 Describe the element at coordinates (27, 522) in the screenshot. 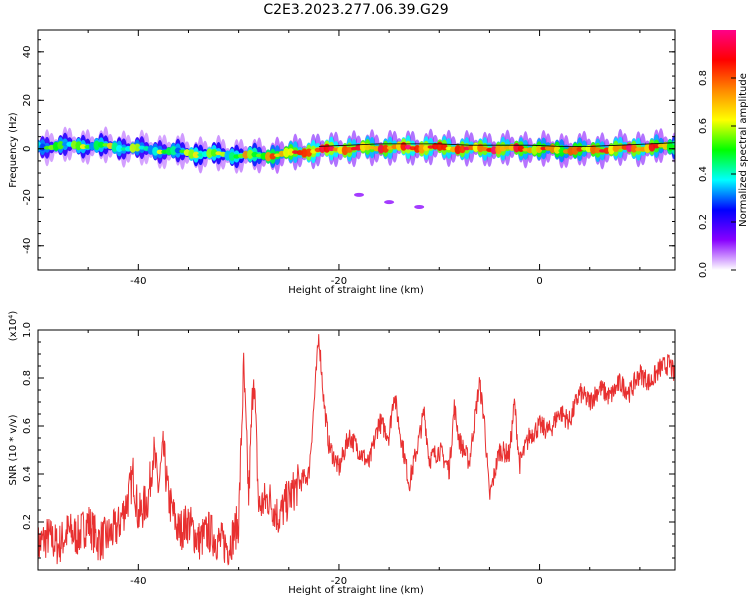

I see `snr-y-tick-label: 0.2` at that location.